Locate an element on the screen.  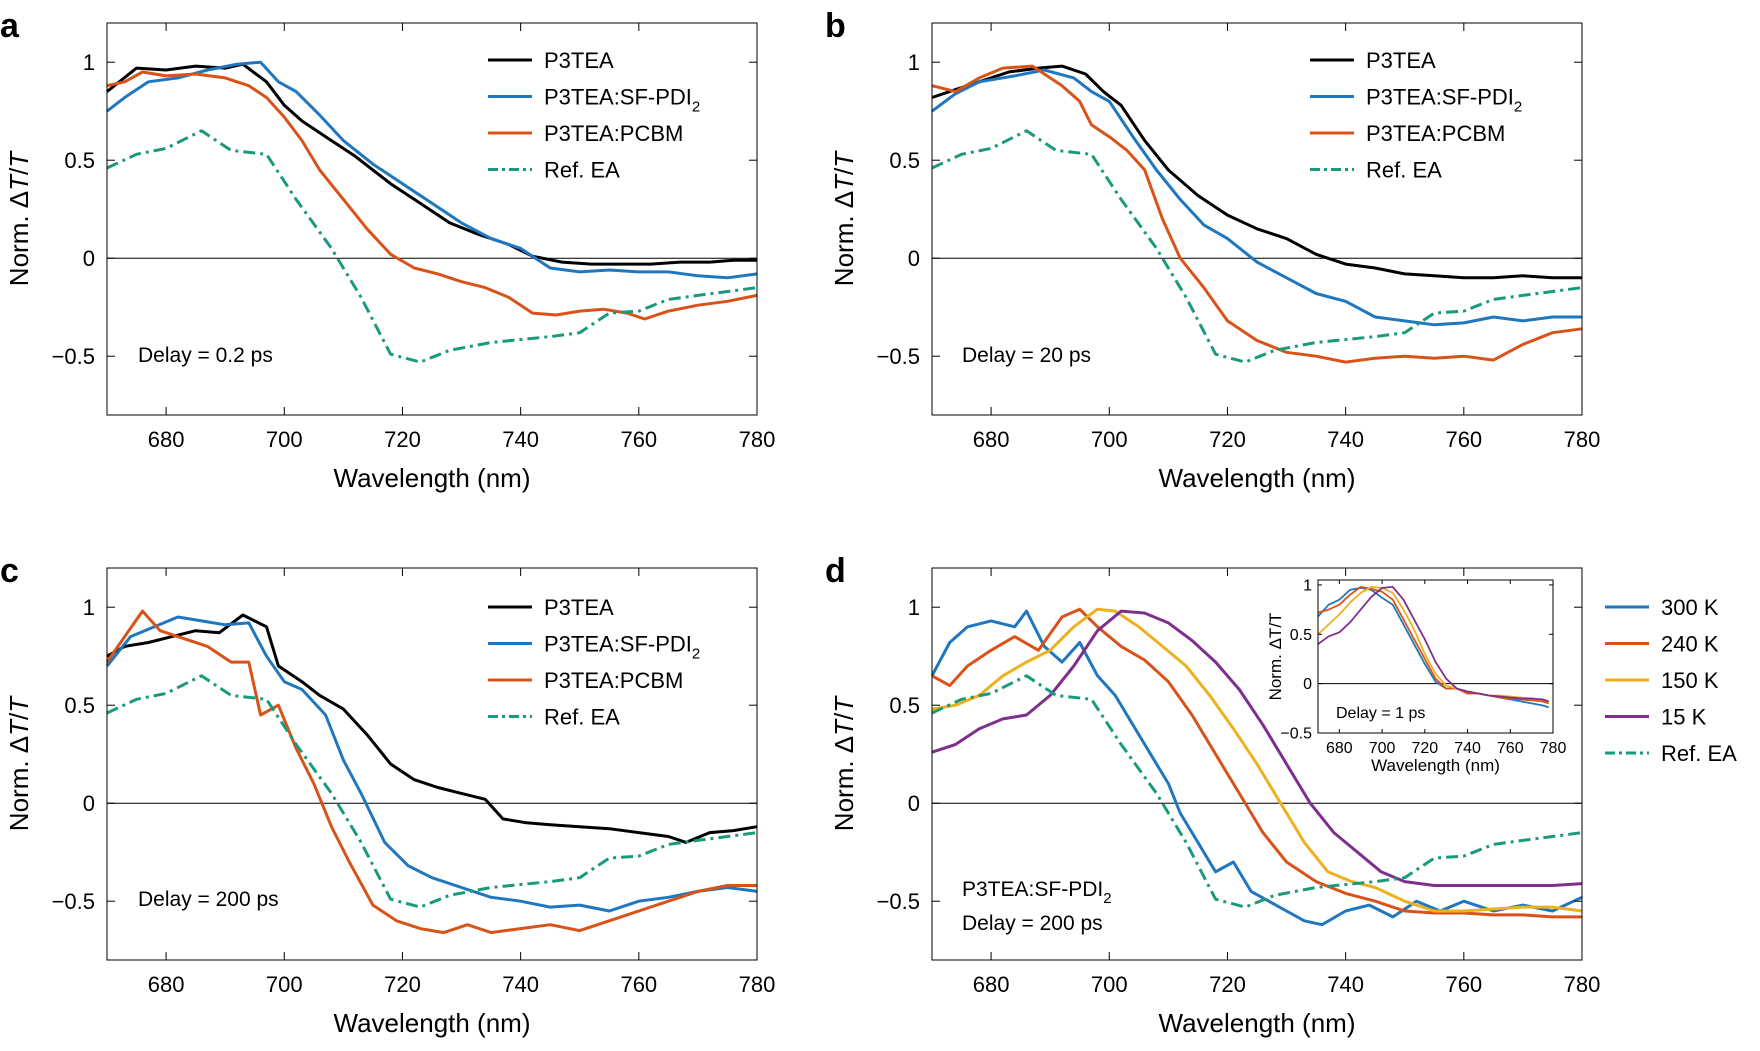
panel-letter: a is located at coordinates (10, 26).